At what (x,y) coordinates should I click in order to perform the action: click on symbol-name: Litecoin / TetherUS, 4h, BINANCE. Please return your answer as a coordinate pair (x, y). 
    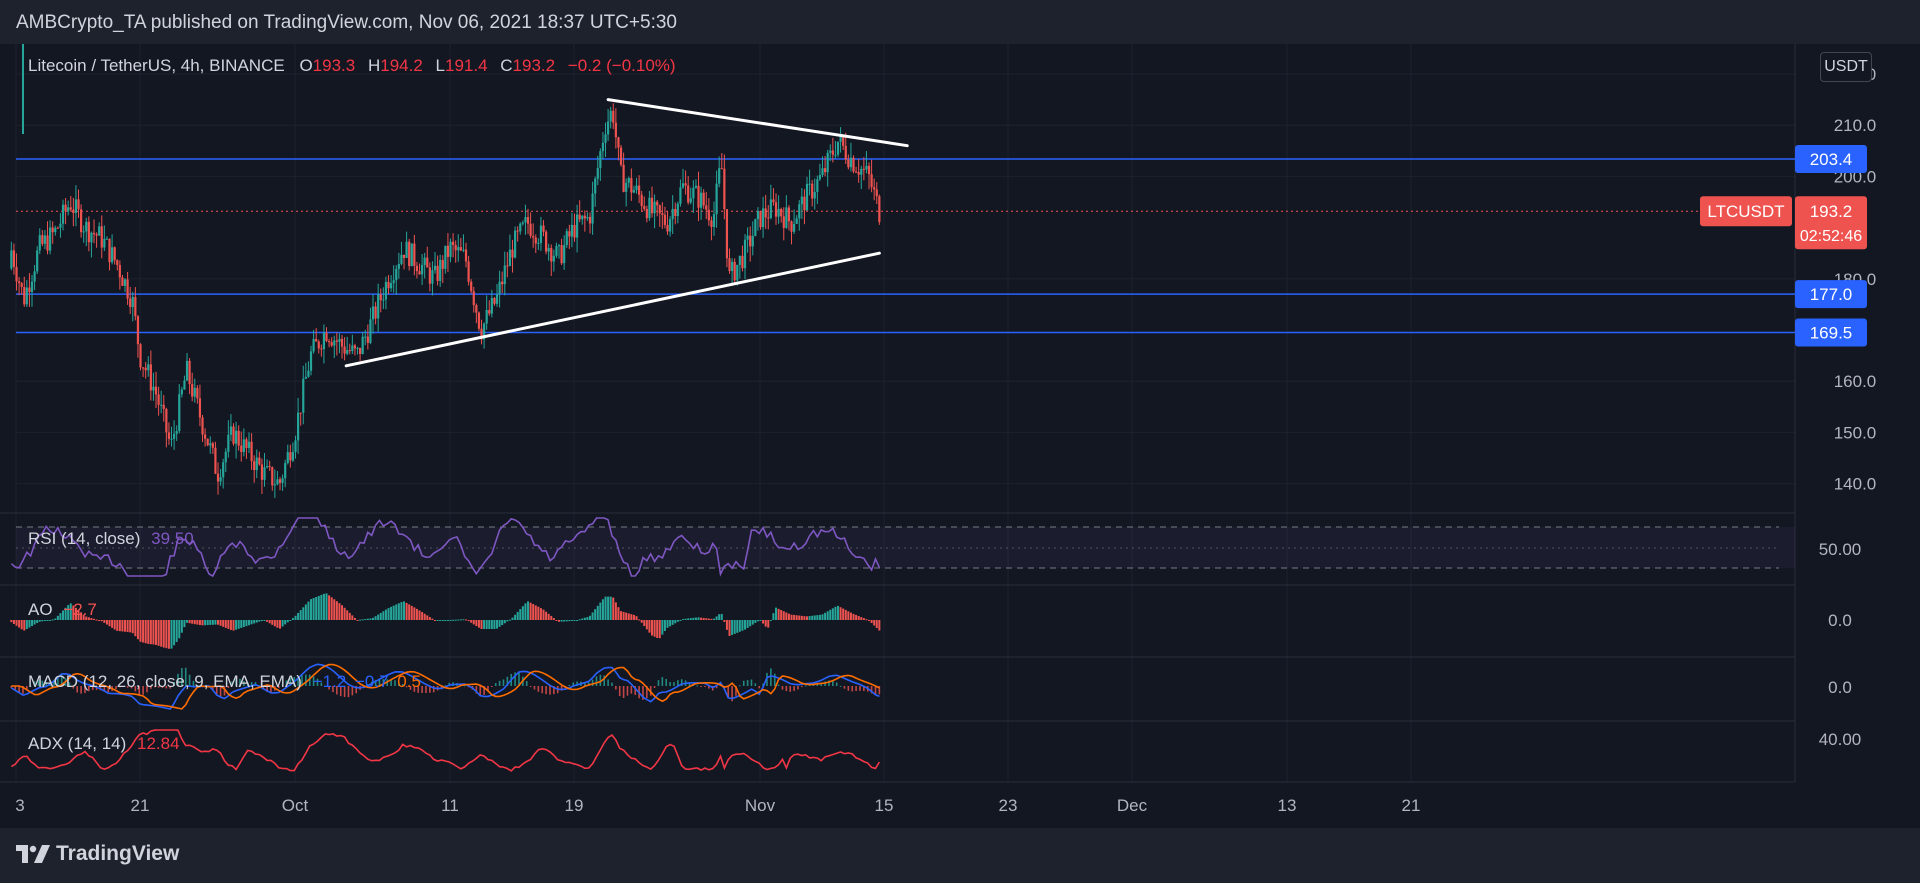
    Looking at the image, I should click on (156, 65).